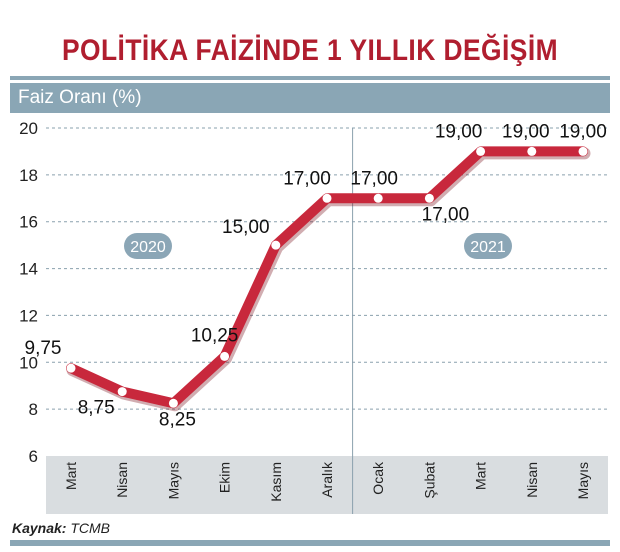 The height and width of the screenshot is (552, 620). Describe the element at coordinates (310, 543) in the screenshot. I see `bottom-rule` at that location.